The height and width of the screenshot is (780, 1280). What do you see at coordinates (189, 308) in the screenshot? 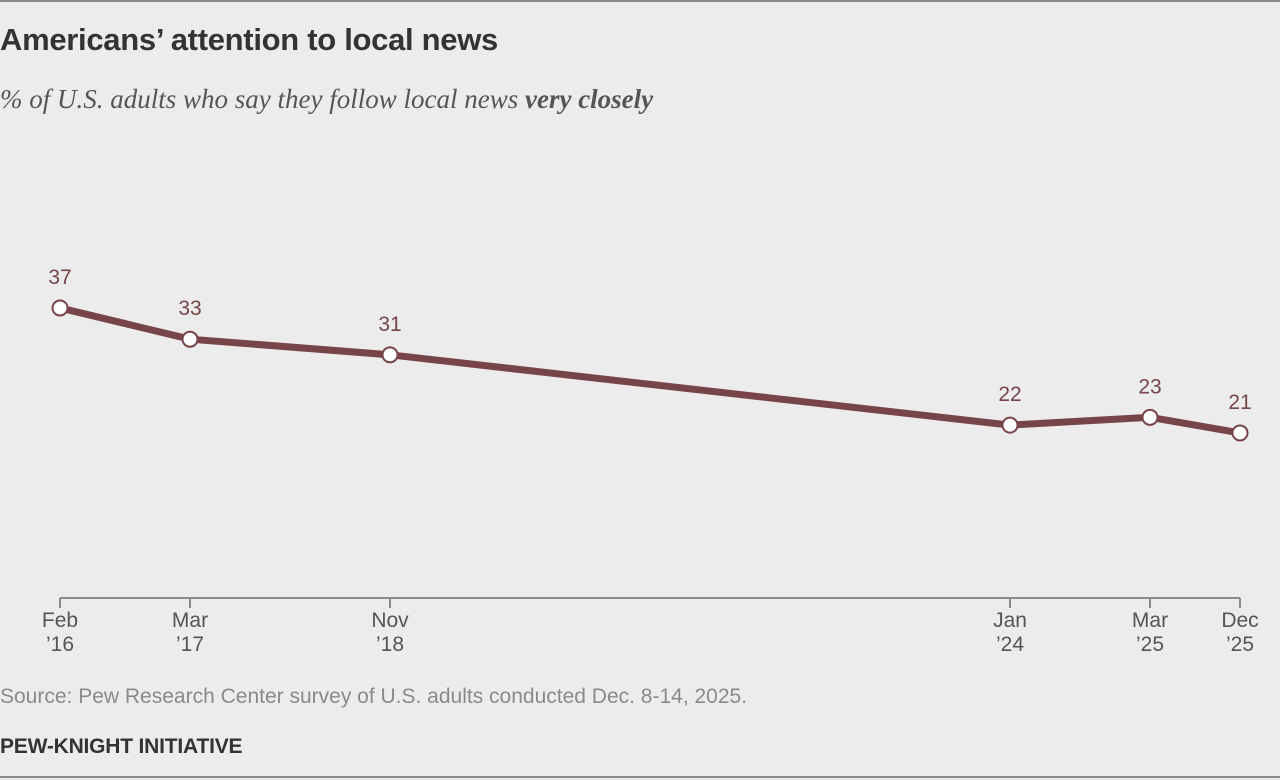
I see `value-label: 33` at bounding box center [189, 308].